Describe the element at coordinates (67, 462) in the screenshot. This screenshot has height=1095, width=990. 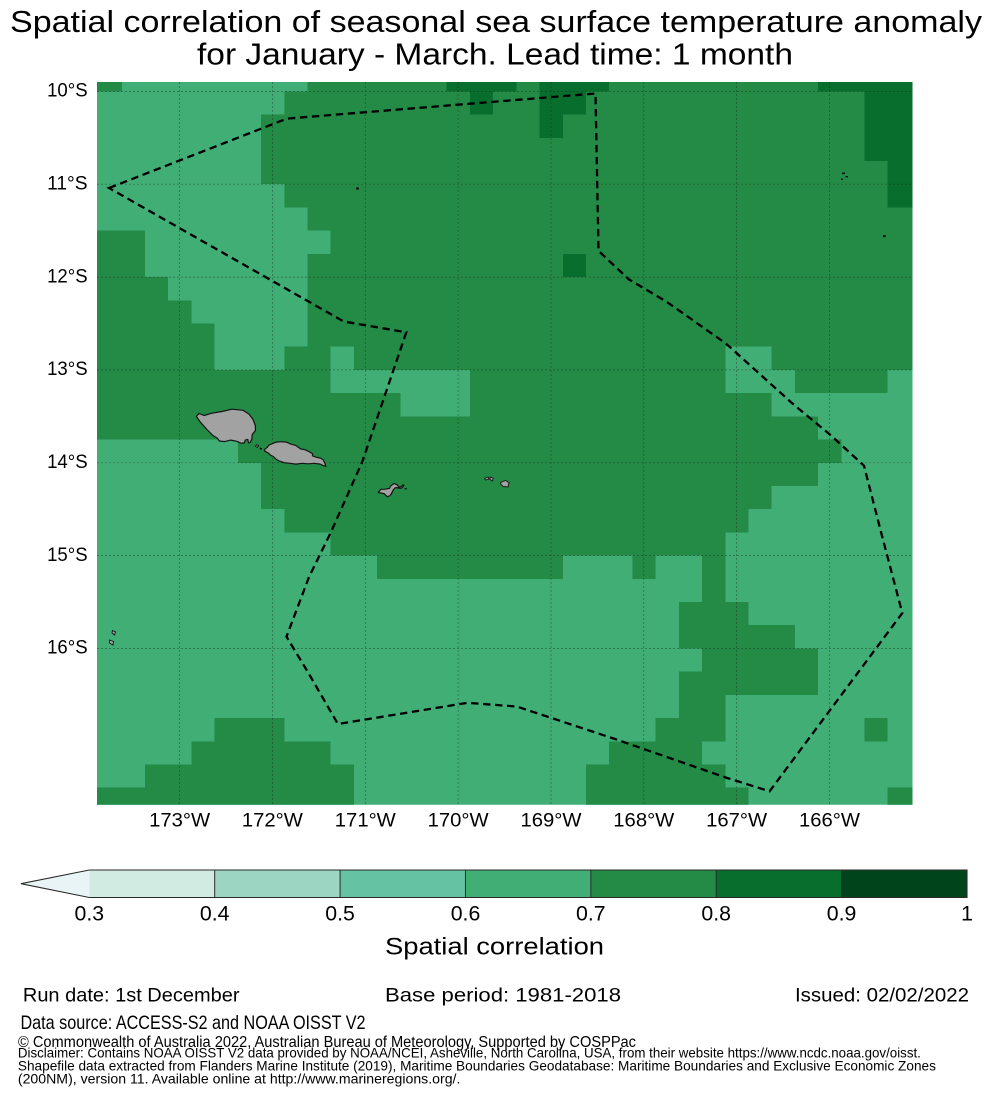
I see `svg-text: 14°S` at that location.